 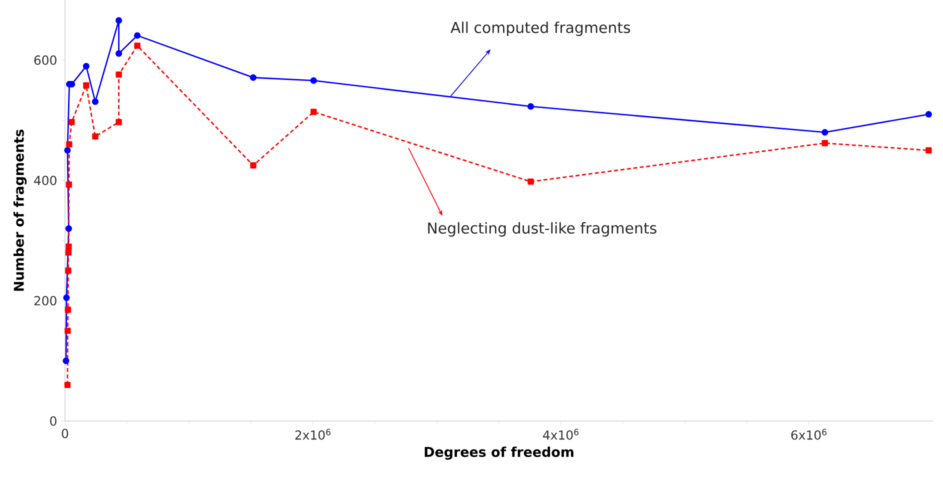 I want to click on x-tick-label: 6x10$^{6}$, so click(x=809, y=434).